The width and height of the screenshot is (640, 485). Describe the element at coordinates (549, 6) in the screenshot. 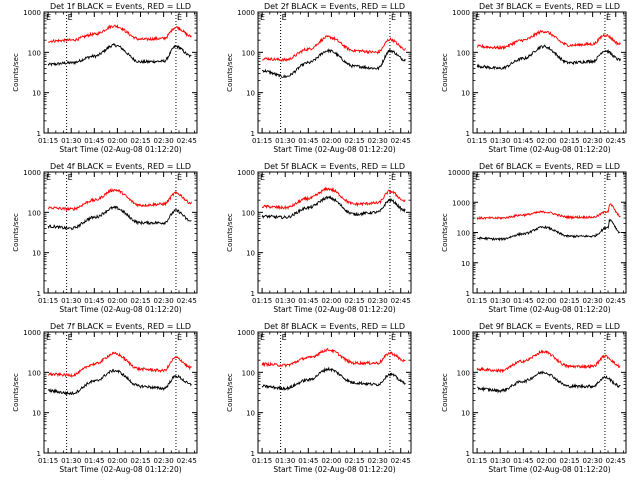

I see `panel-title: Det 3f BLACK = Events, RED = LLD` at that location.